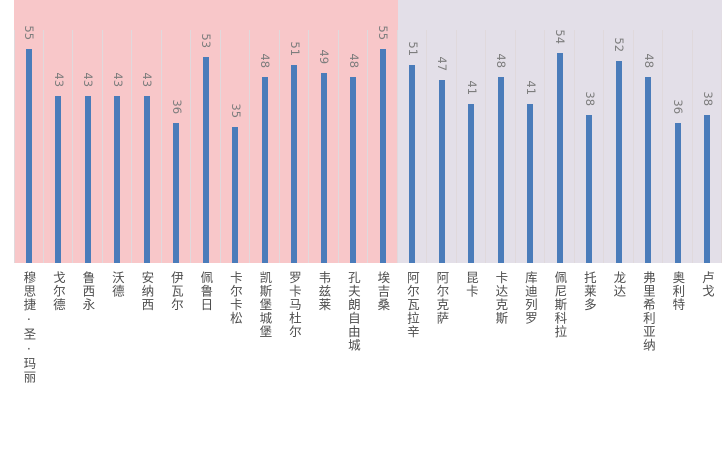 The width and height of the screenshot is (722, 474). What do you see at coordinates (206, 41) in the screenshot?
I see `bar-value-text: 53` at bounding box center [206, 41].